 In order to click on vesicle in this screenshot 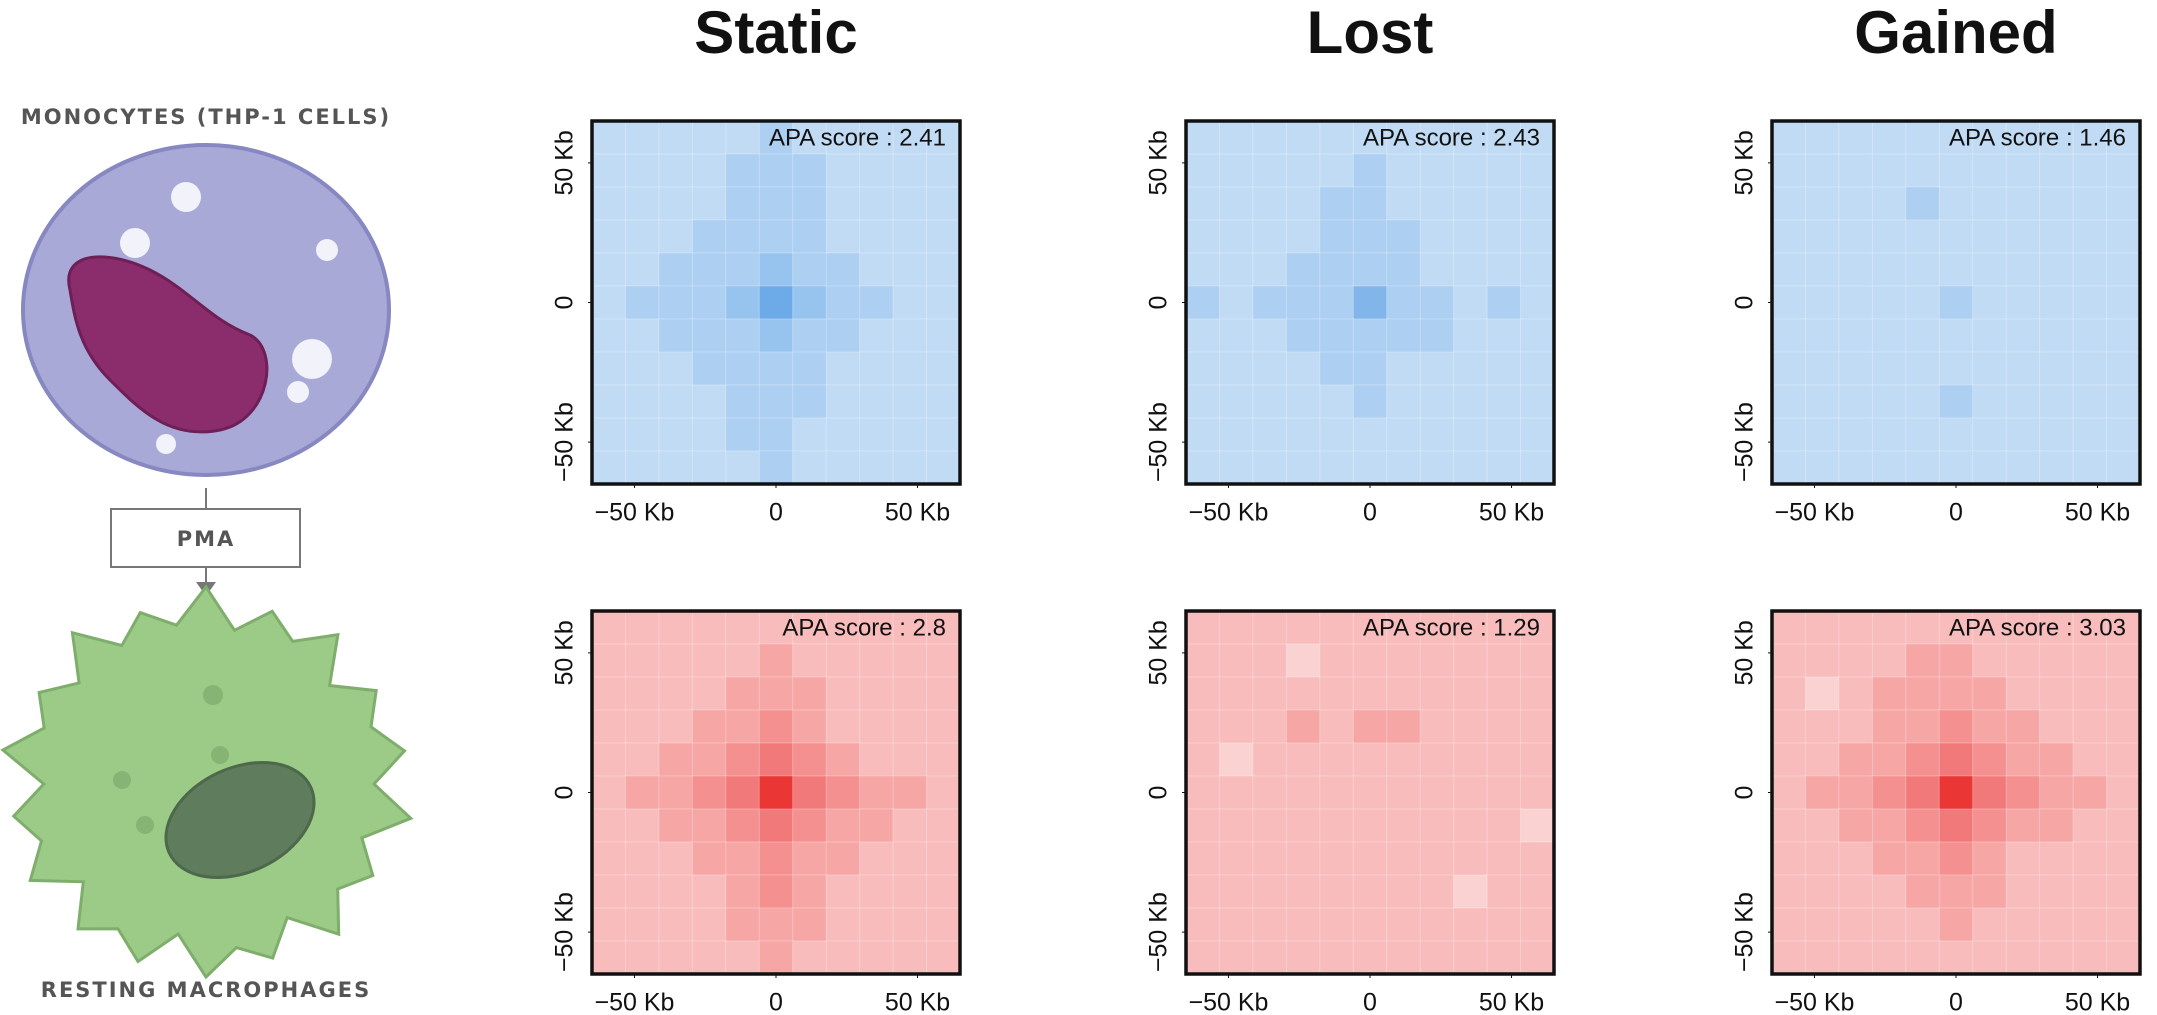, I will do `click(327, 250)`.